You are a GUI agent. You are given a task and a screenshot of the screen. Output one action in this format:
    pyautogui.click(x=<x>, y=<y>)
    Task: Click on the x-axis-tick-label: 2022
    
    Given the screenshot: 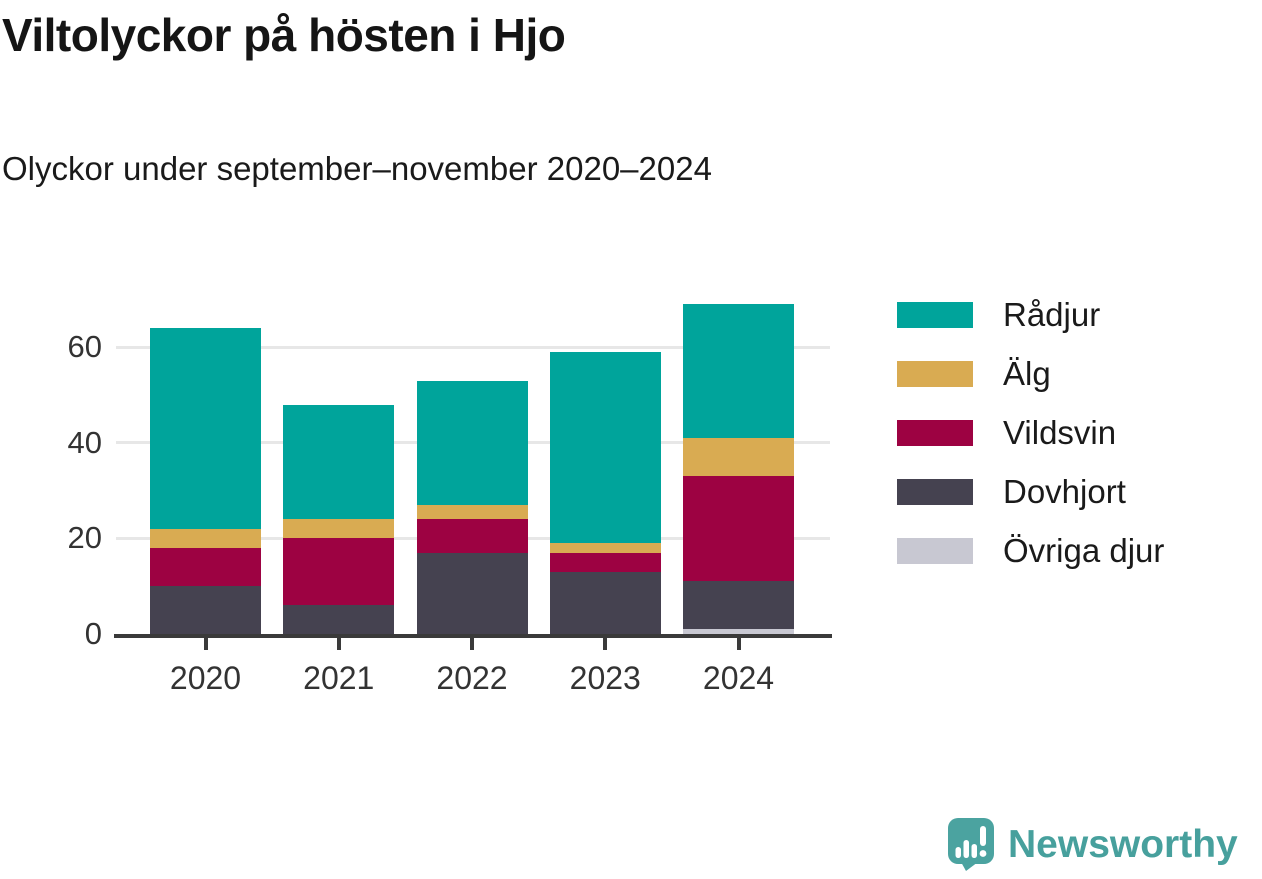 What is the action you would take?
    pyautogui.click(x=472, y=678)
    